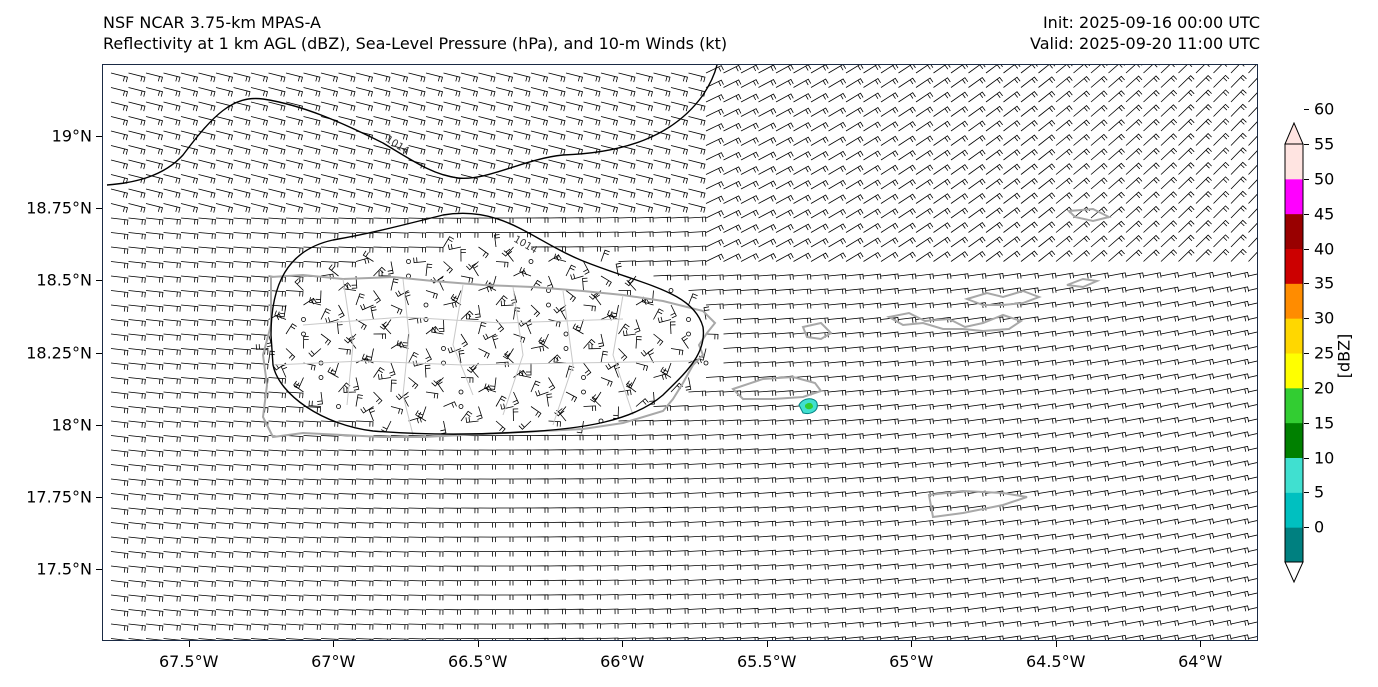 The image size is (1378, 687). I want to click on st-croix-coast, so click(977, 504).